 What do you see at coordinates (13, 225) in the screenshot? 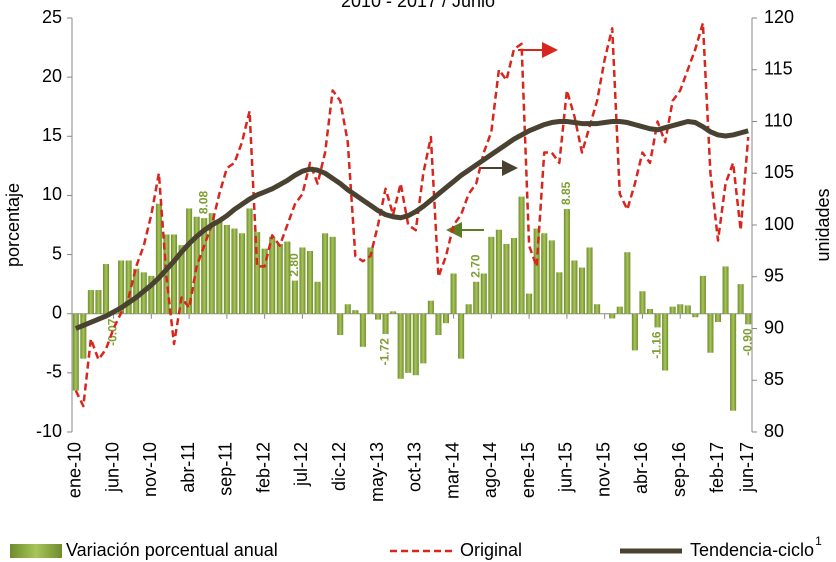
I see `y-axis-label: porcentaje` at bounding box center [13, 225].